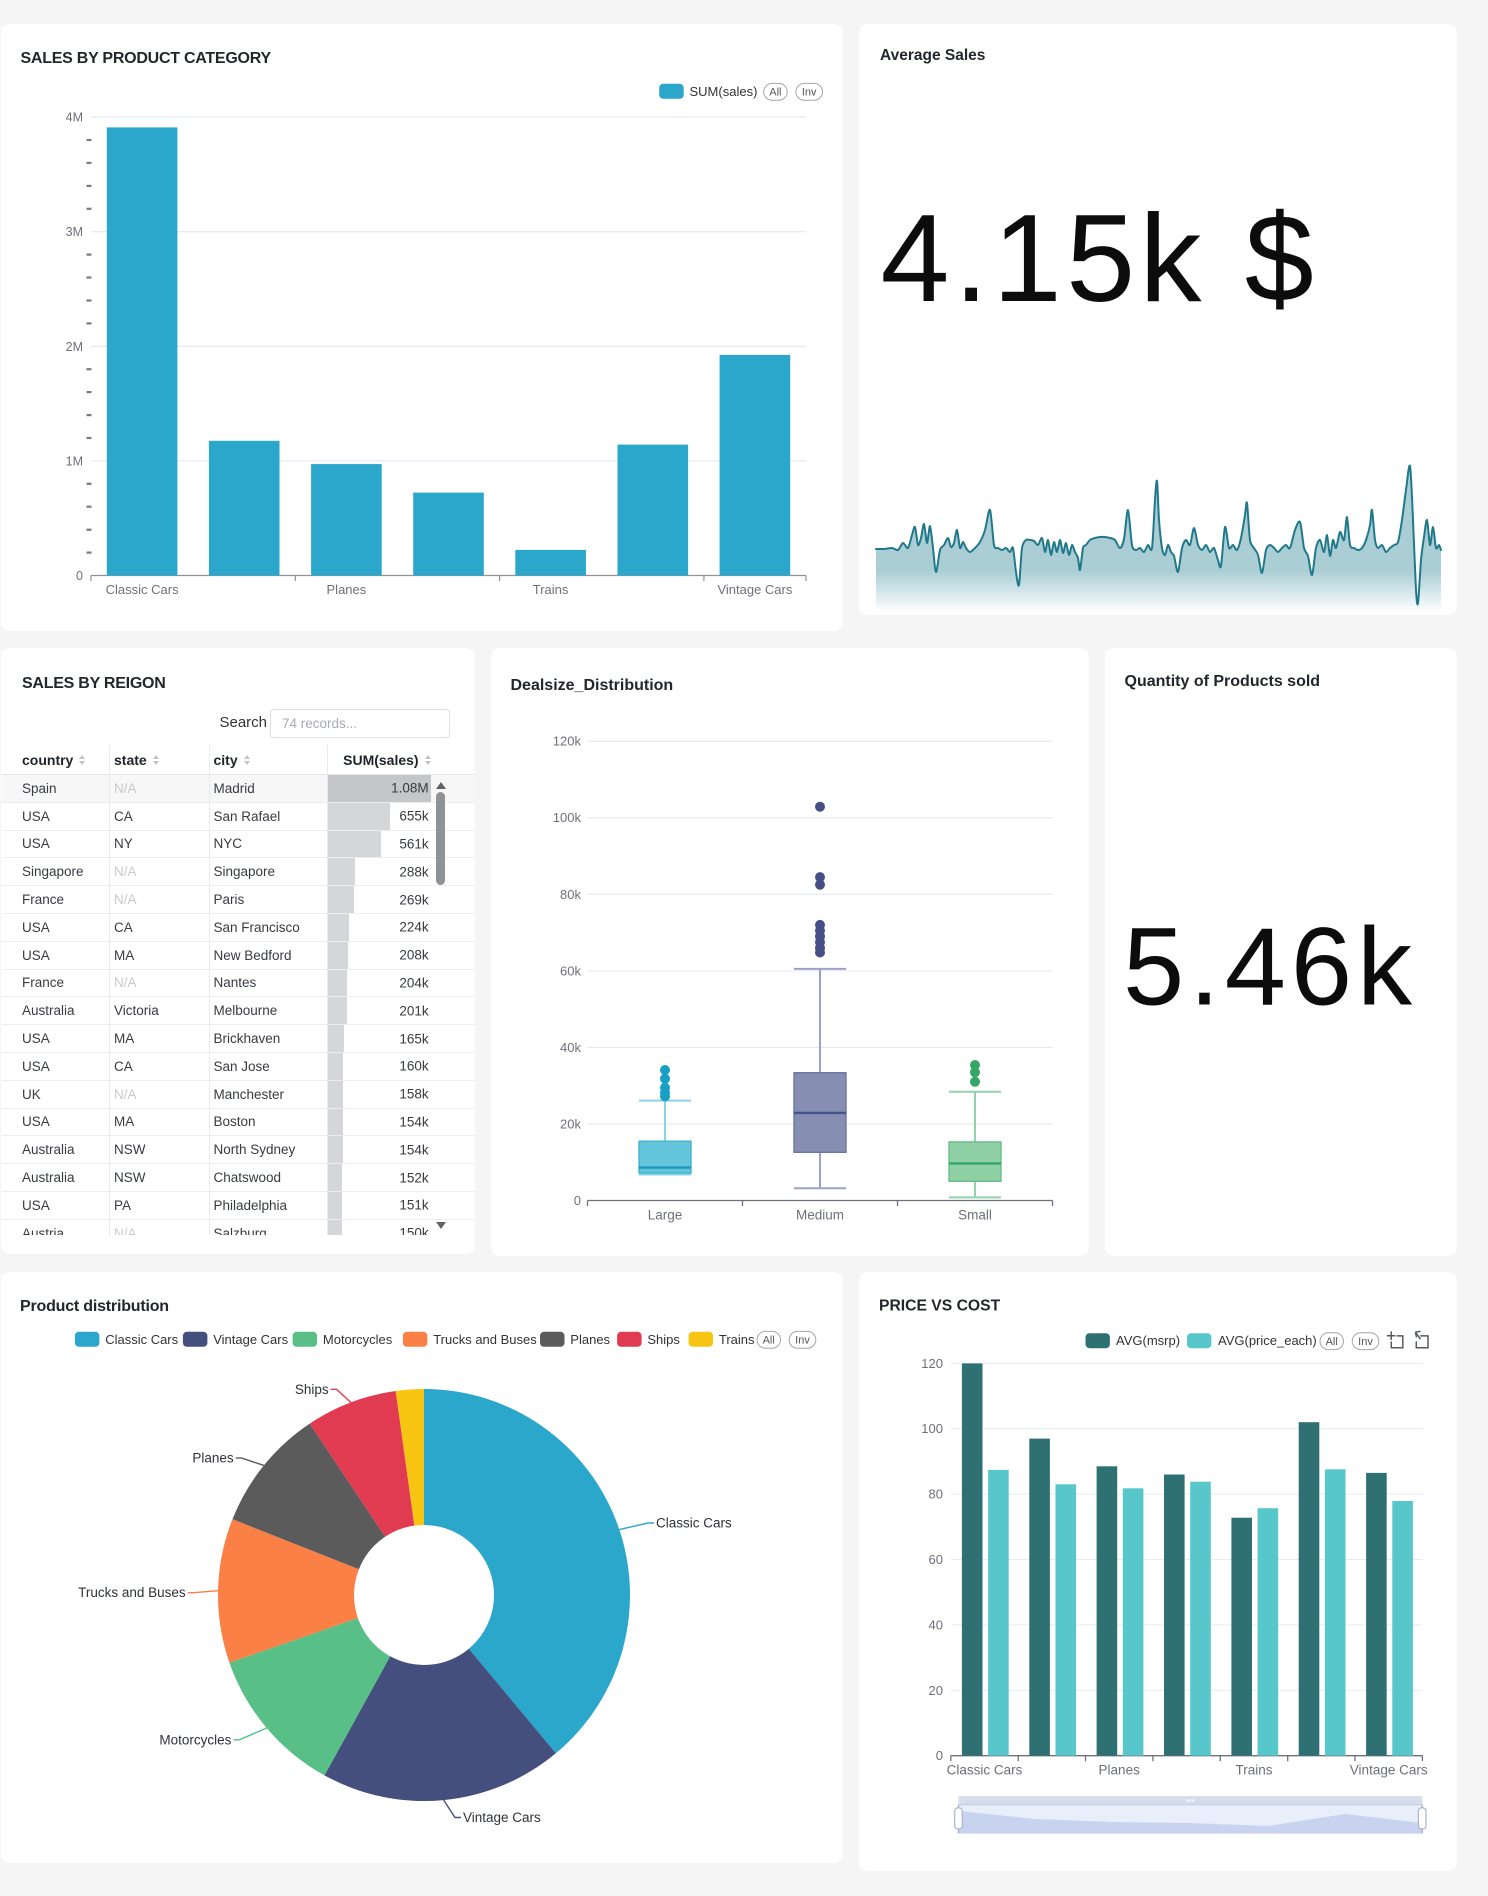 This screenshot has height=1896, width=1488. What do you see at coordinates (570, 970) in the screenshot?
I see `svg-text: 60k` at bounding box center [570, 970].